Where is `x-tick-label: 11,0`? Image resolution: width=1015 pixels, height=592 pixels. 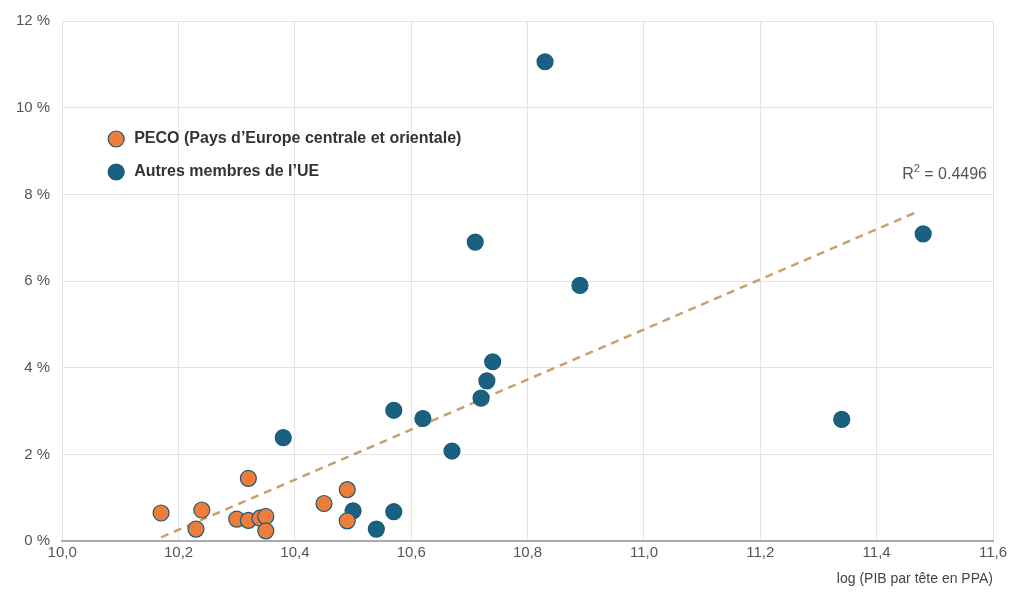 x-tick-label: 11,0 is located at coordinates (643, 552).